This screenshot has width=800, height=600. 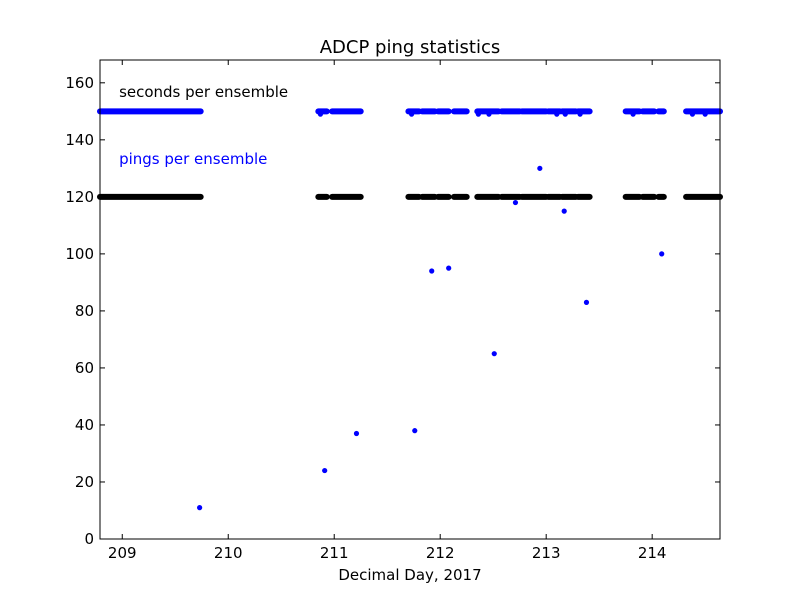 I want to click on y-tick-label: 120, so click(x=79, y=197).